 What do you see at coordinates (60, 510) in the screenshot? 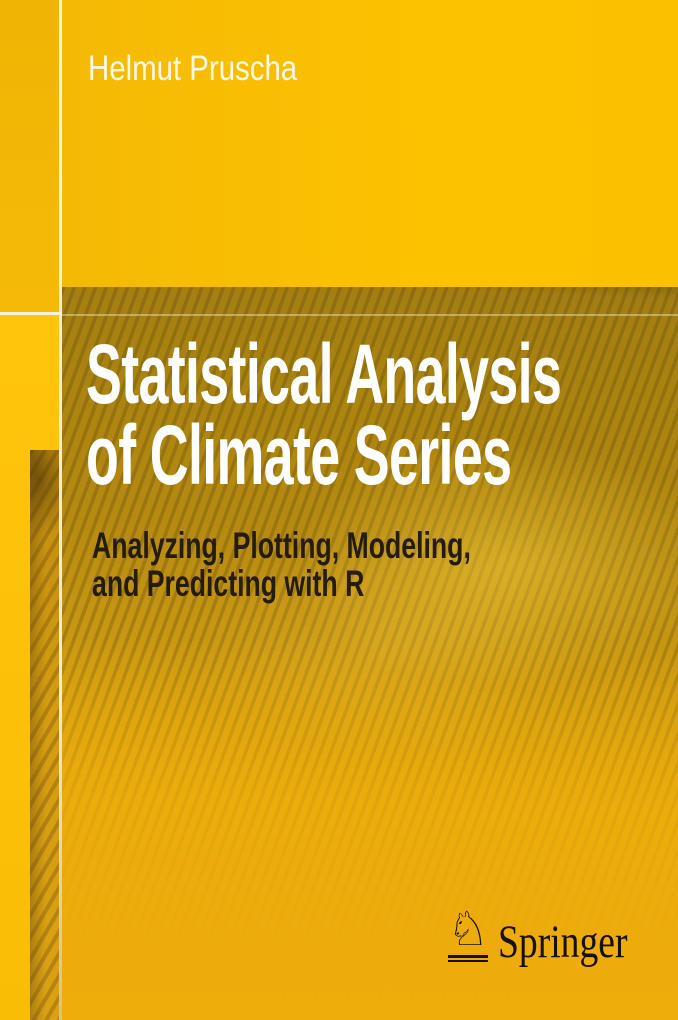
I see `vertical-divider-line` at bounding box center [60, 510].